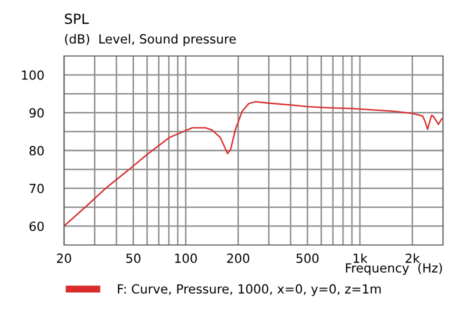 The image size is (466, 321). Describe the element at coordinates (64, 259) in the screenshot. I see `x-tick-label: 20` at that location.